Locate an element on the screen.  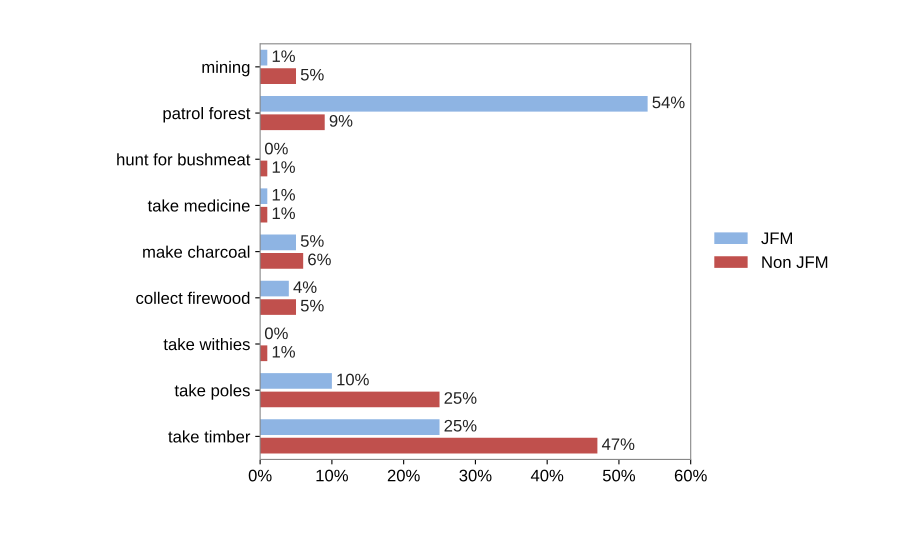
data-label: 6% is located at coordinates (319, 260).